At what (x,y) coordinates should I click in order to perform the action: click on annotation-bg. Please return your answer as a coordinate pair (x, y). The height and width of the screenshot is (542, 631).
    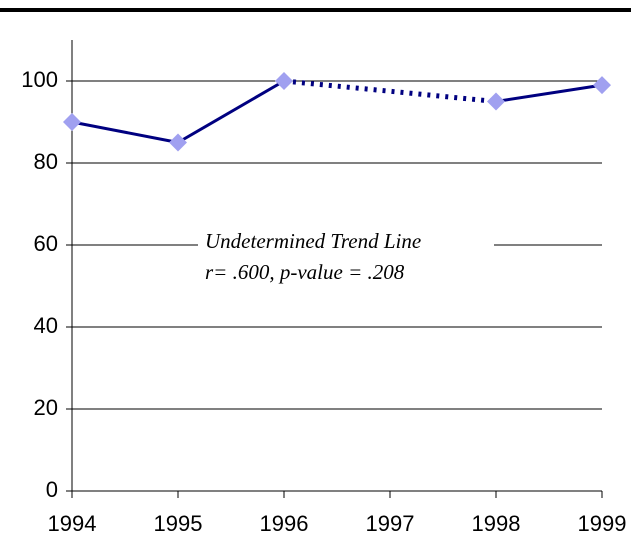
    Looking at the image, I should click on (346, 244).